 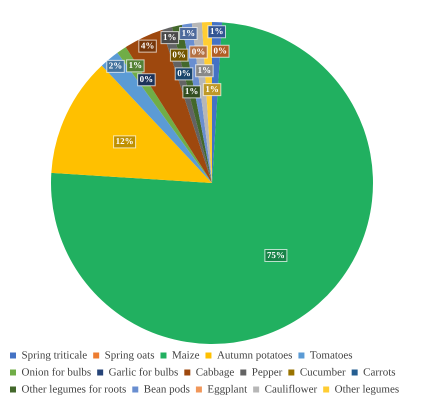 I want to click on legend-label: Carrots, so click(x=379, y=372).